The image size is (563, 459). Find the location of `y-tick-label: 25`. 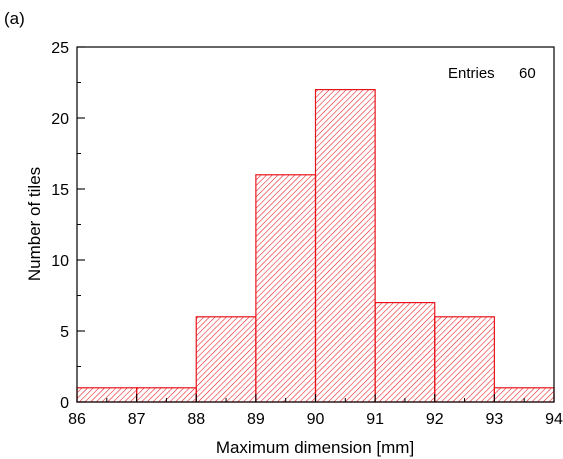

y-tick-label: 25 is located at coordinates (60, 48).